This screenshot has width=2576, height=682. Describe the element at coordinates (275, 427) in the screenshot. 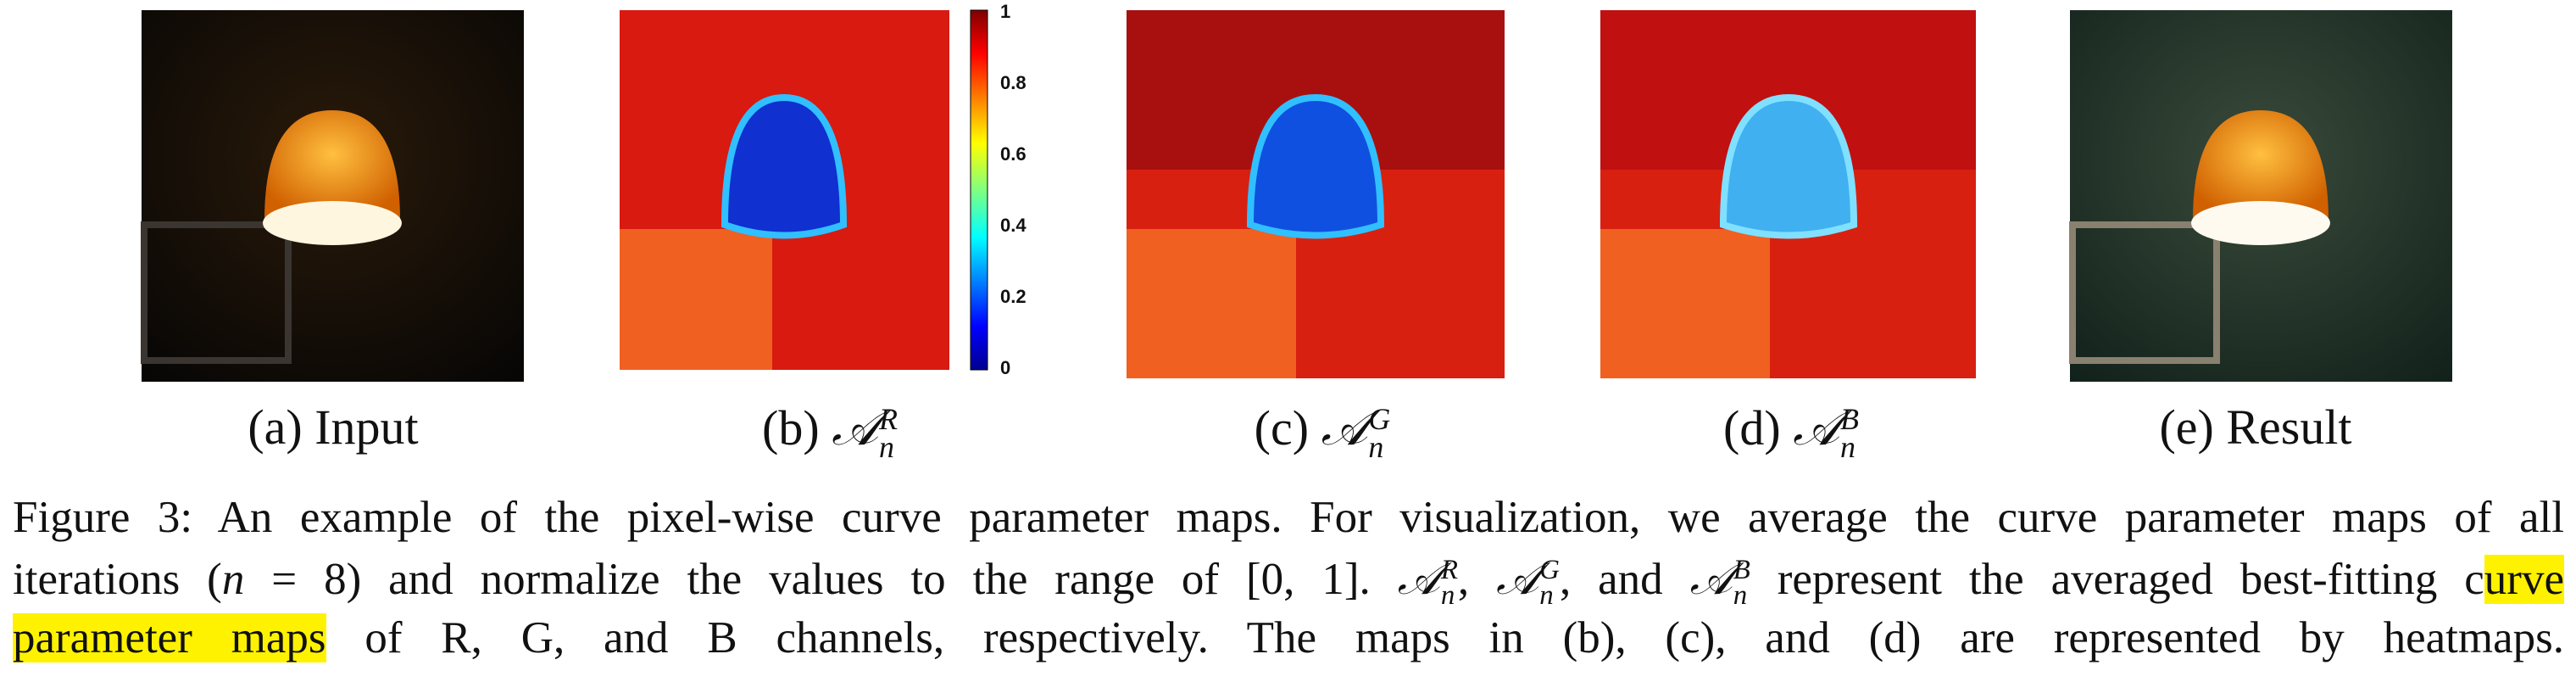

I see `panel-letter: (a)` at that location.